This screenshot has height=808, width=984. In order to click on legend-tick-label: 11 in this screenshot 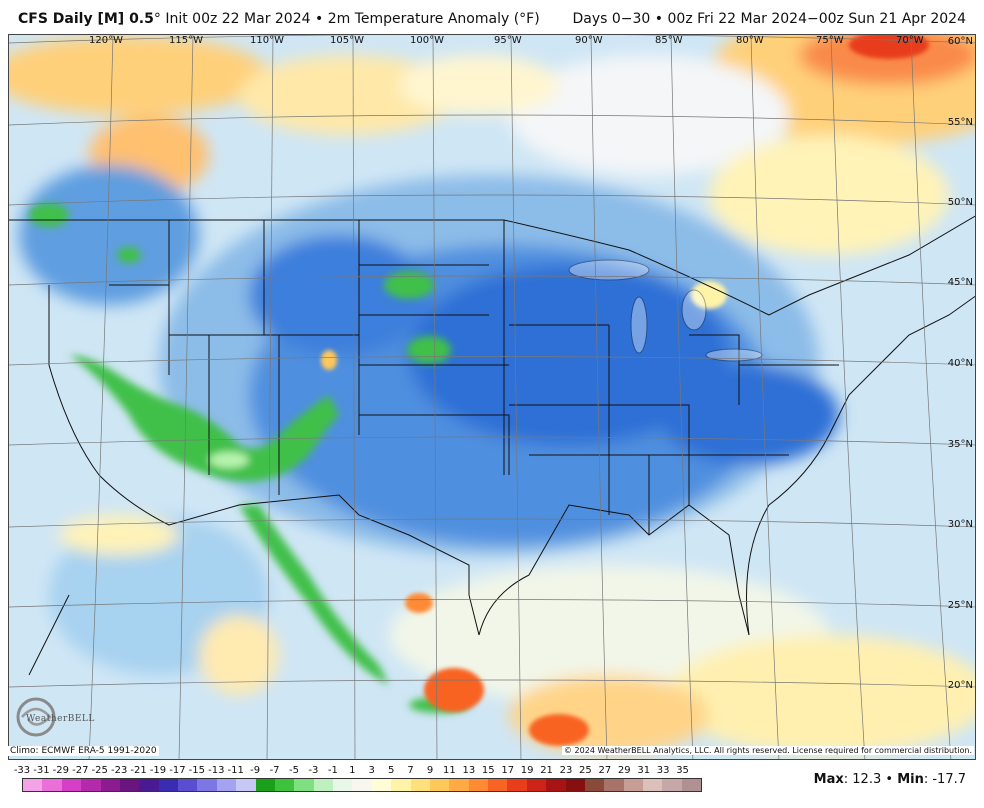, I will do `click(449, 770)`.